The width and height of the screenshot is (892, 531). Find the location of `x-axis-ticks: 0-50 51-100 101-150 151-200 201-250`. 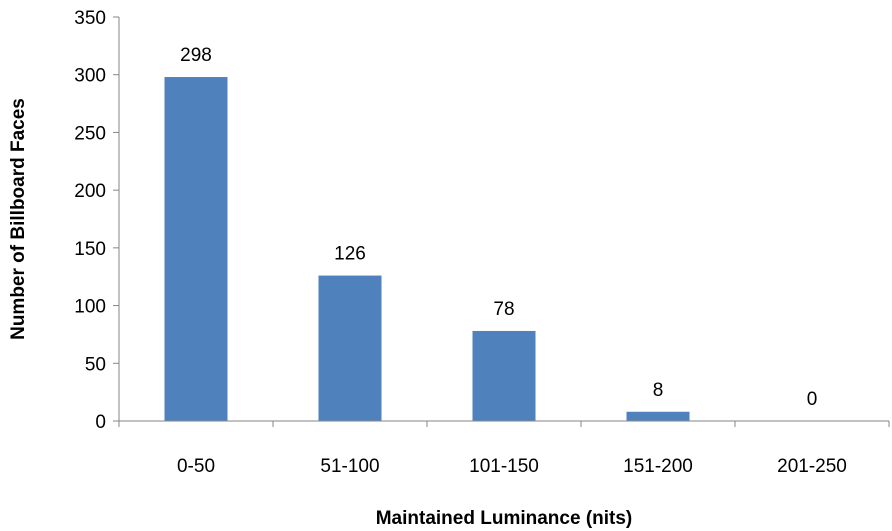

x-axis-ticks: 0-50 51-100 101-150 151-200 201-250 is located at coordinates (504, 449).